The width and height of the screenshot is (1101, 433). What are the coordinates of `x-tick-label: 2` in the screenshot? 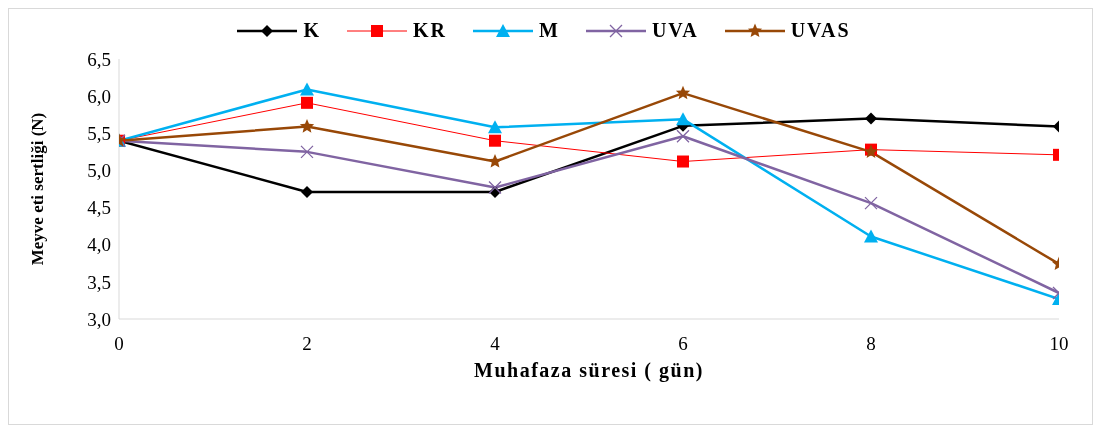 It's located at (307, 344).